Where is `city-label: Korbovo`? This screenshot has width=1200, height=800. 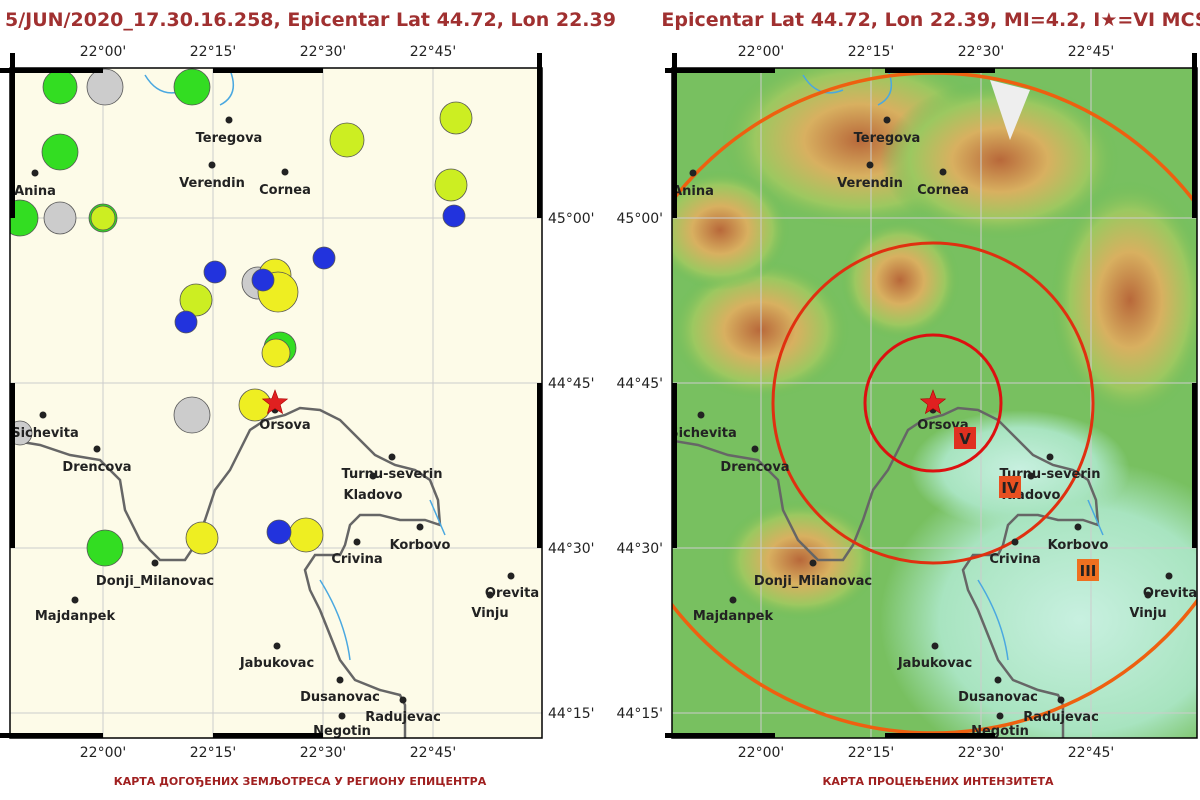
city-label: Korbovo is located at coordinates (1078, 545).